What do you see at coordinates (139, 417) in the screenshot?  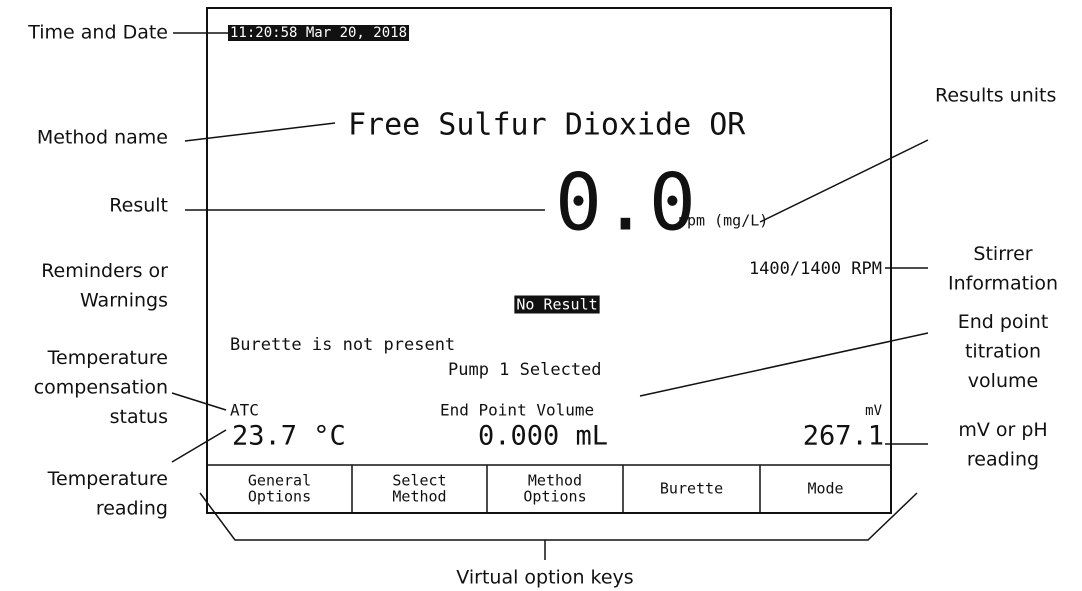 I see `callout-label: status` at bounding box center [139, 417].